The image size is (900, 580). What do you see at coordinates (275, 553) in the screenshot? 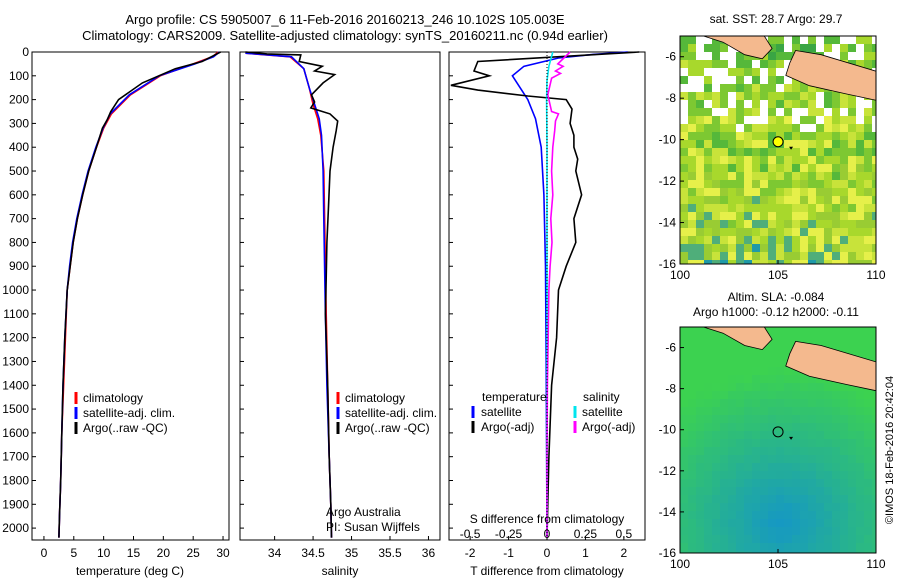
I see `x-tick-label: 34` at bounding box center [275, 553].